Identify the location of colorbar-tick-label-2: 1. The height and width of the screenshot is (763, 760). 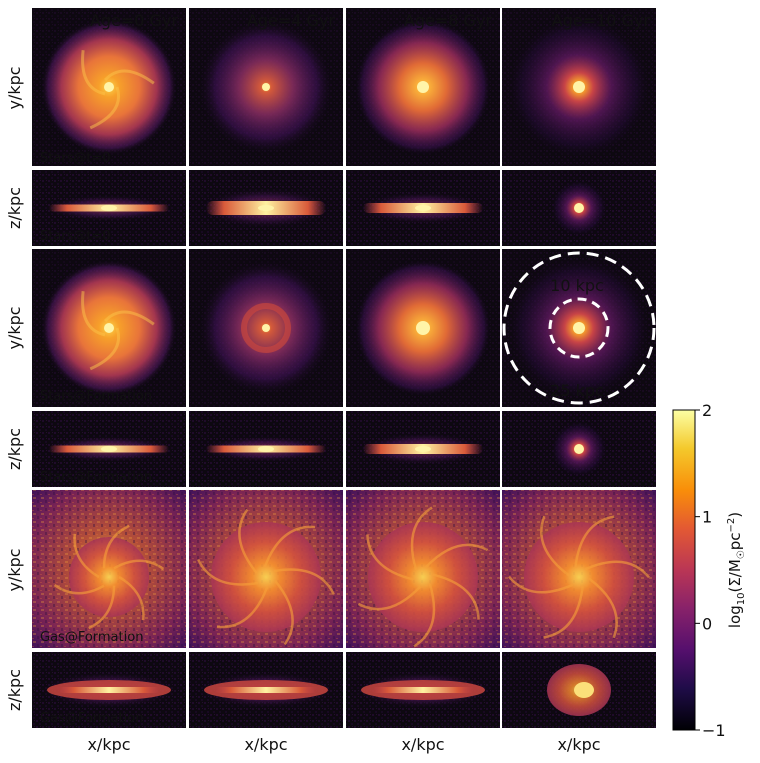
(707, 517).